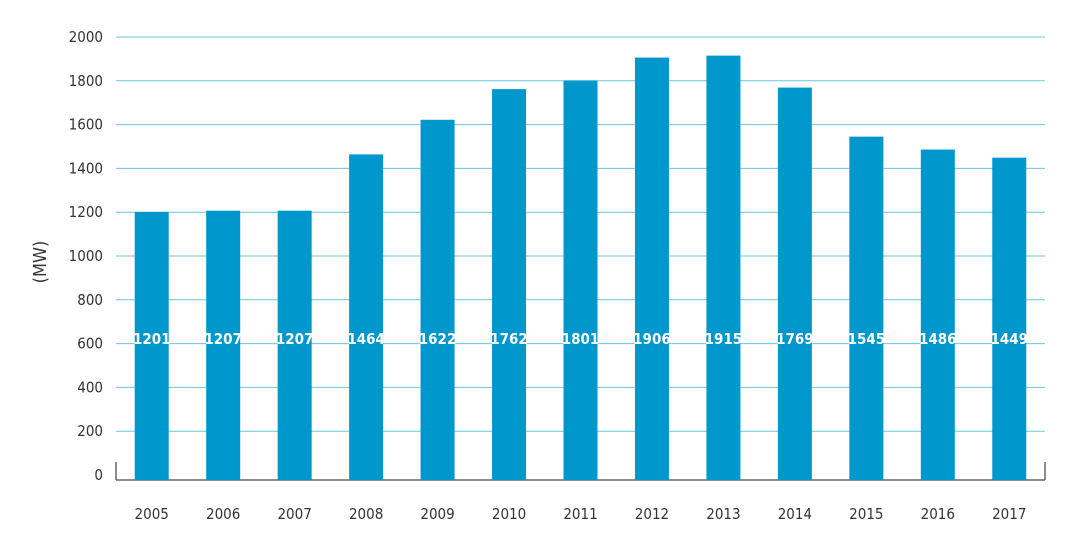  Describe the element at coordinates (509, 514) in the screenshot. I see `x-tick-label: 2010` at that location.